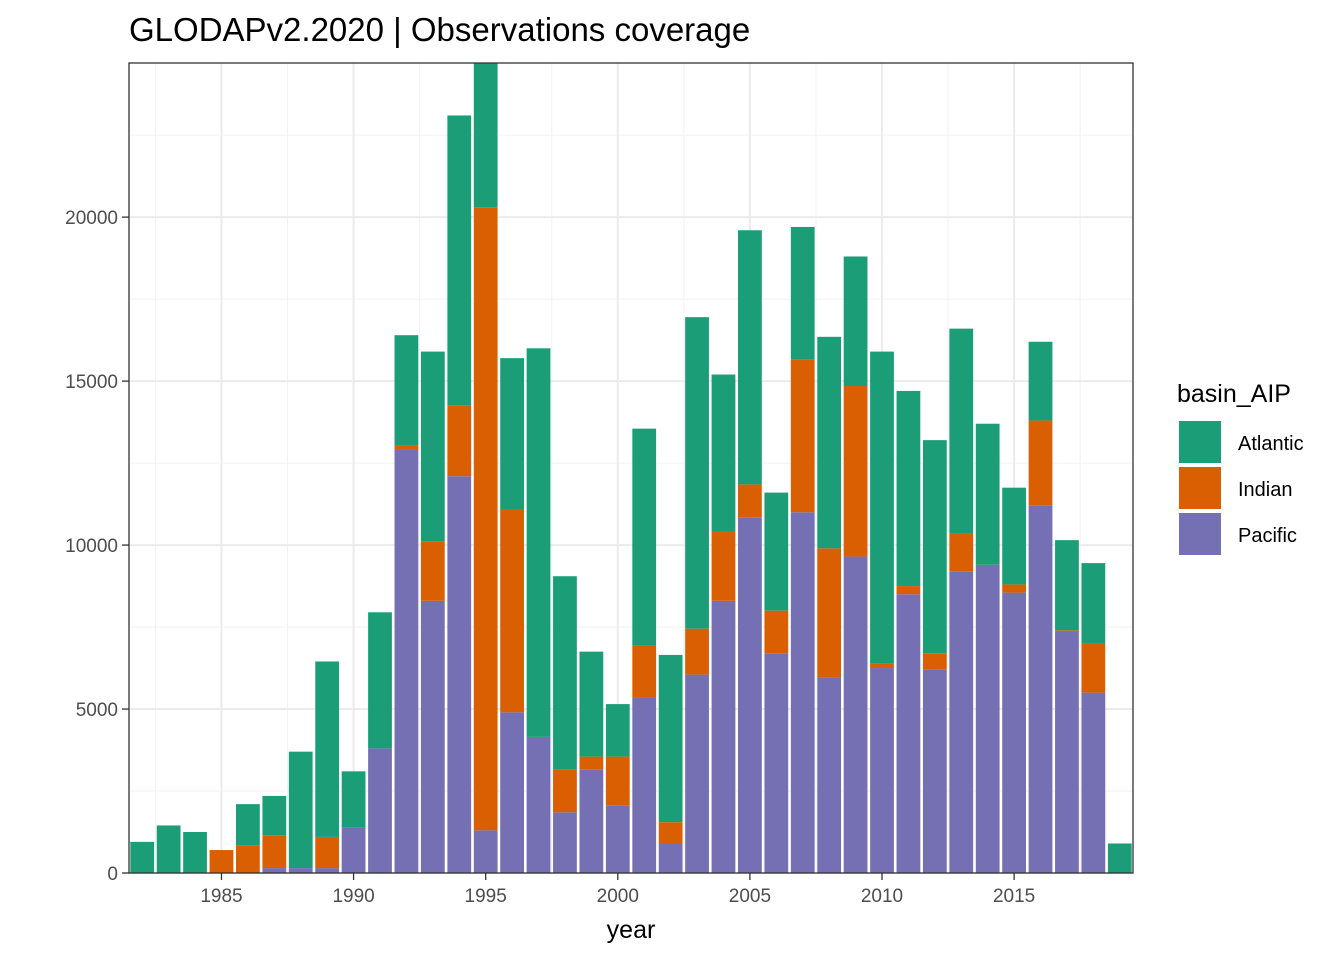 Image resolution: width=1344 pixels, height=960 pixels. Describe the element at coordinates (750, 501) in the screenshot. I see `bar-indian-2005` at that location.